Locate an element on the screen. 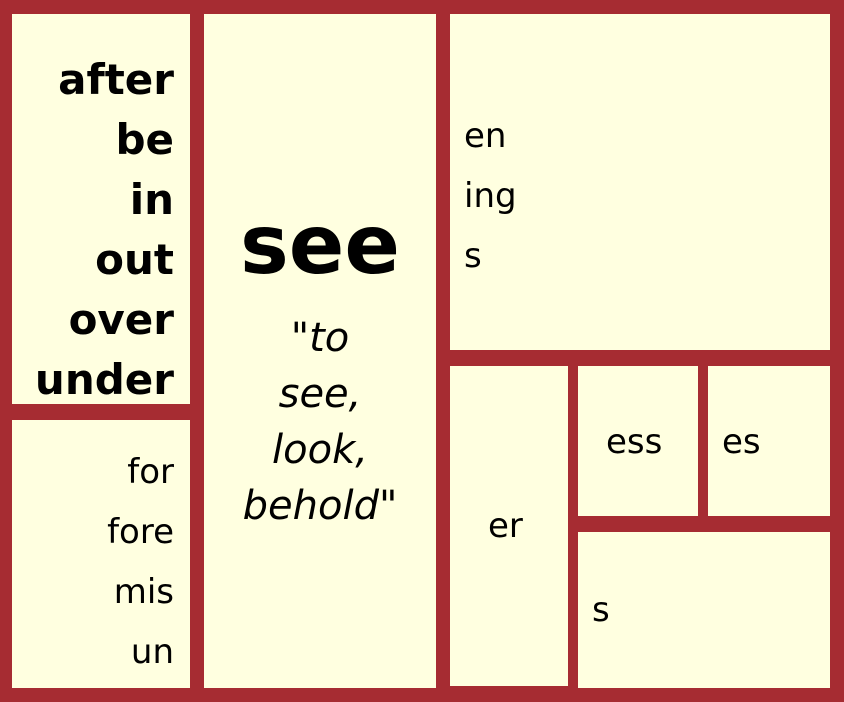 The image size is (844, 702). s-cell: s is located at coordinates (704, 610).